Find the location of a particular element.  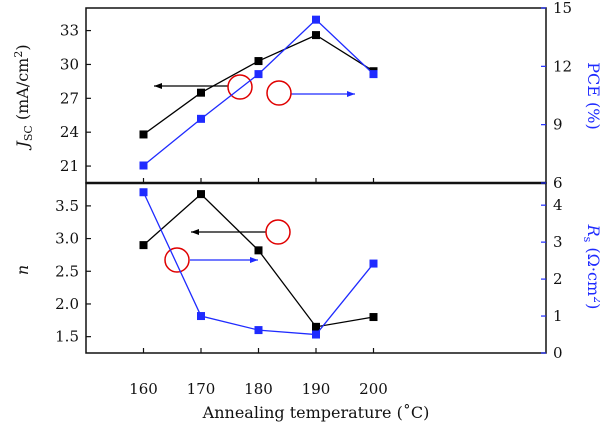

bottom-right-axis-label: Rs (Ω·cm2) is located at coordinates (590, 267).